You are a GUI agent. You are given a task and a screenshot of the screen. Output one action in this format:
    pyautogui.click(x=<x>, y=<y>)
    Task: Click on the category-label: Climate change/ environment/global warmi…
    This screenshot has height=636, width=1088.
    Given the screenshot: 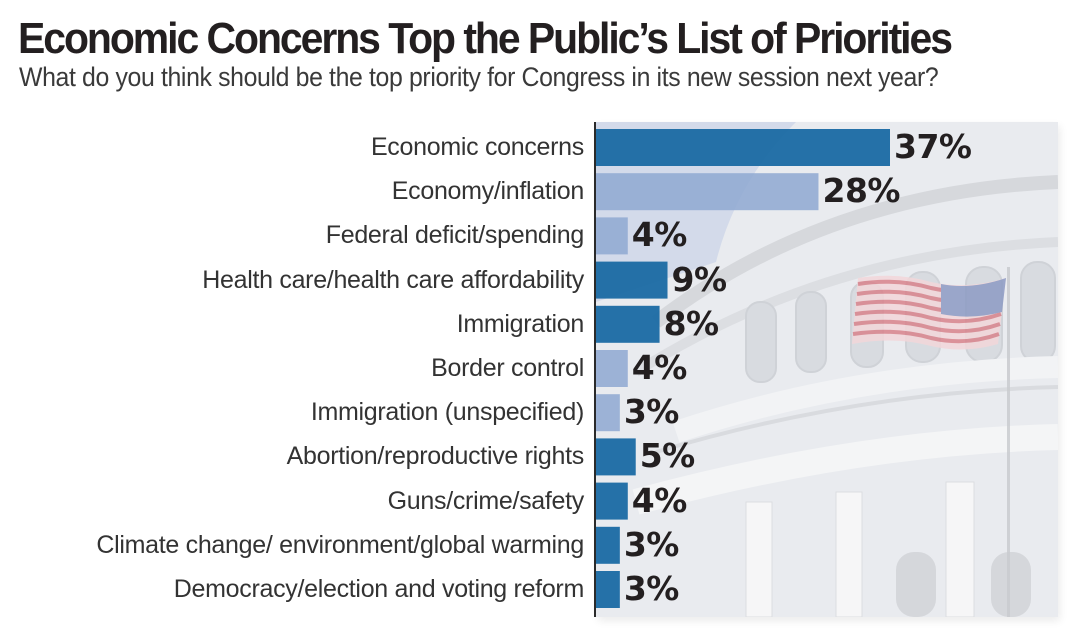 What is the action you would take?
    pyautogui.click(x=340, y=544)
    